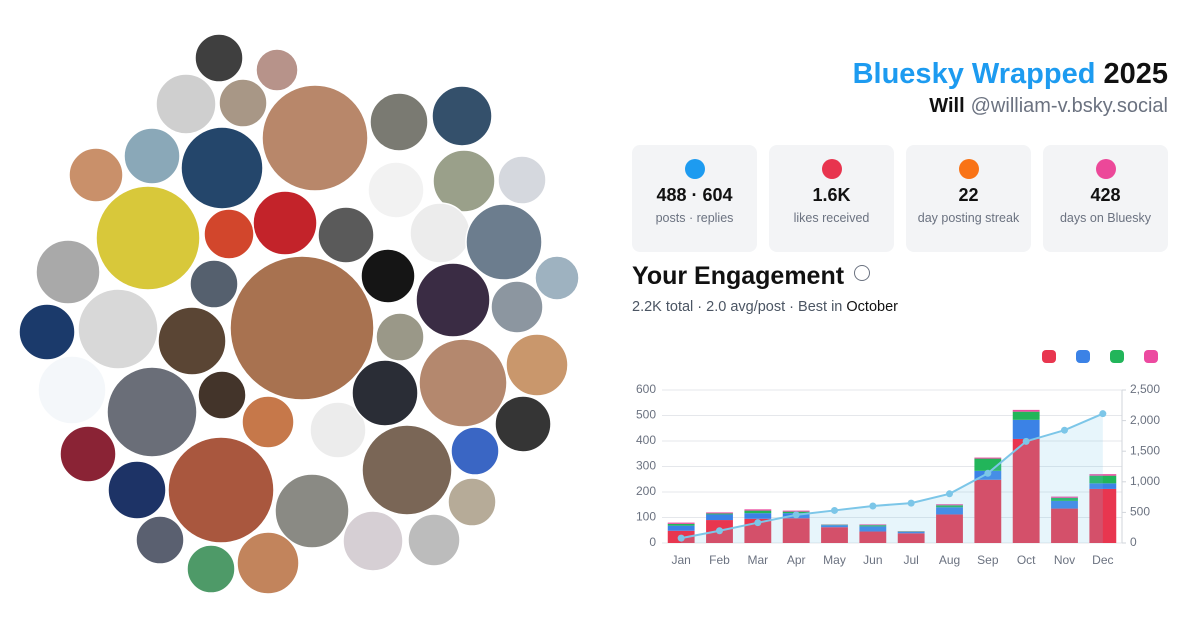  What do you see at coordinates (862, 273) in the screenshot?
I see `info-icon` at bounding box center [862, 273].